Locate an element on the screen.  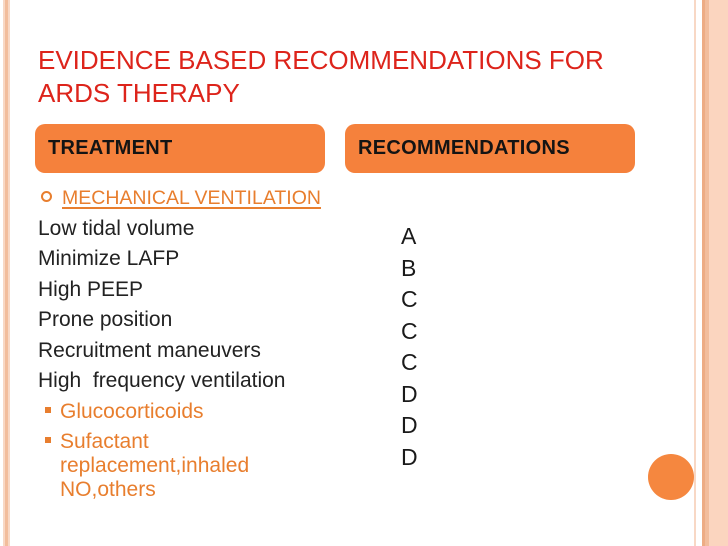
treatment-column-header: TREATMENT is located at coordinates (180, 148).